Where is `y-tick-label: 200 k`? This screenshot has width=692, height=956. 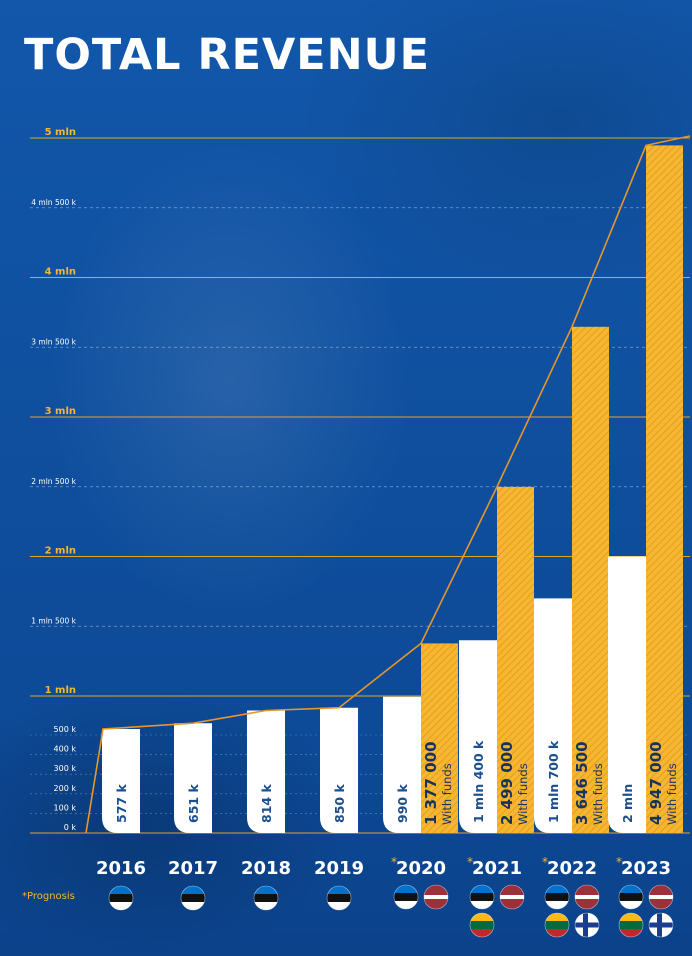 y-tick-label: 200 k is located at coordinates (65, 788).